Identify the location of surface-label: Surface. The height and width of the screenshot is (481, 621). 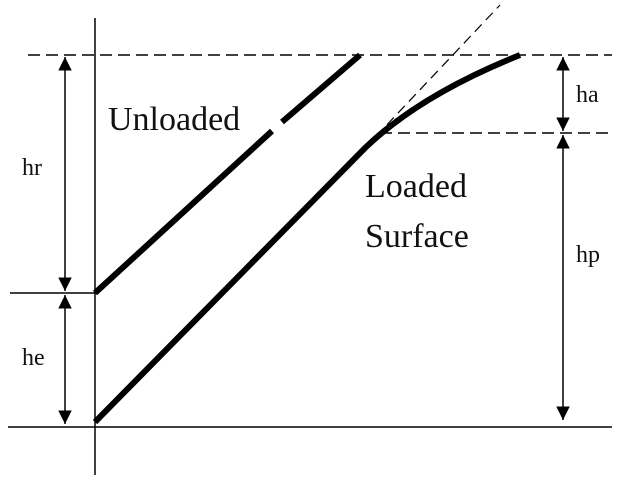
(417, 236).